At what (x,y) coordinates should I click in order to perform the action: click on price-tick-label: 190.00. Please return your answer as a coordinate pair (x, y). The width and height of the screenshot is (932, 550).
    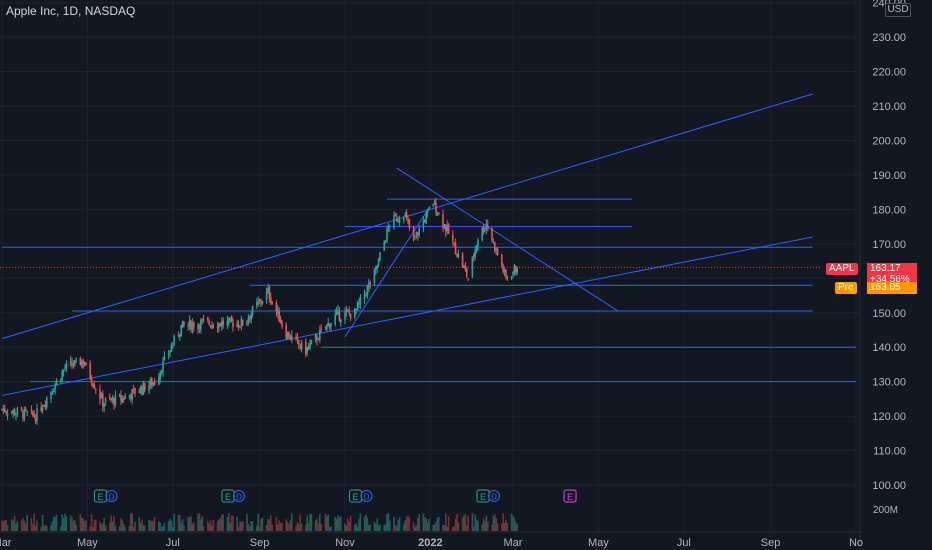
    Looking at the image, I should click on (889, 176).